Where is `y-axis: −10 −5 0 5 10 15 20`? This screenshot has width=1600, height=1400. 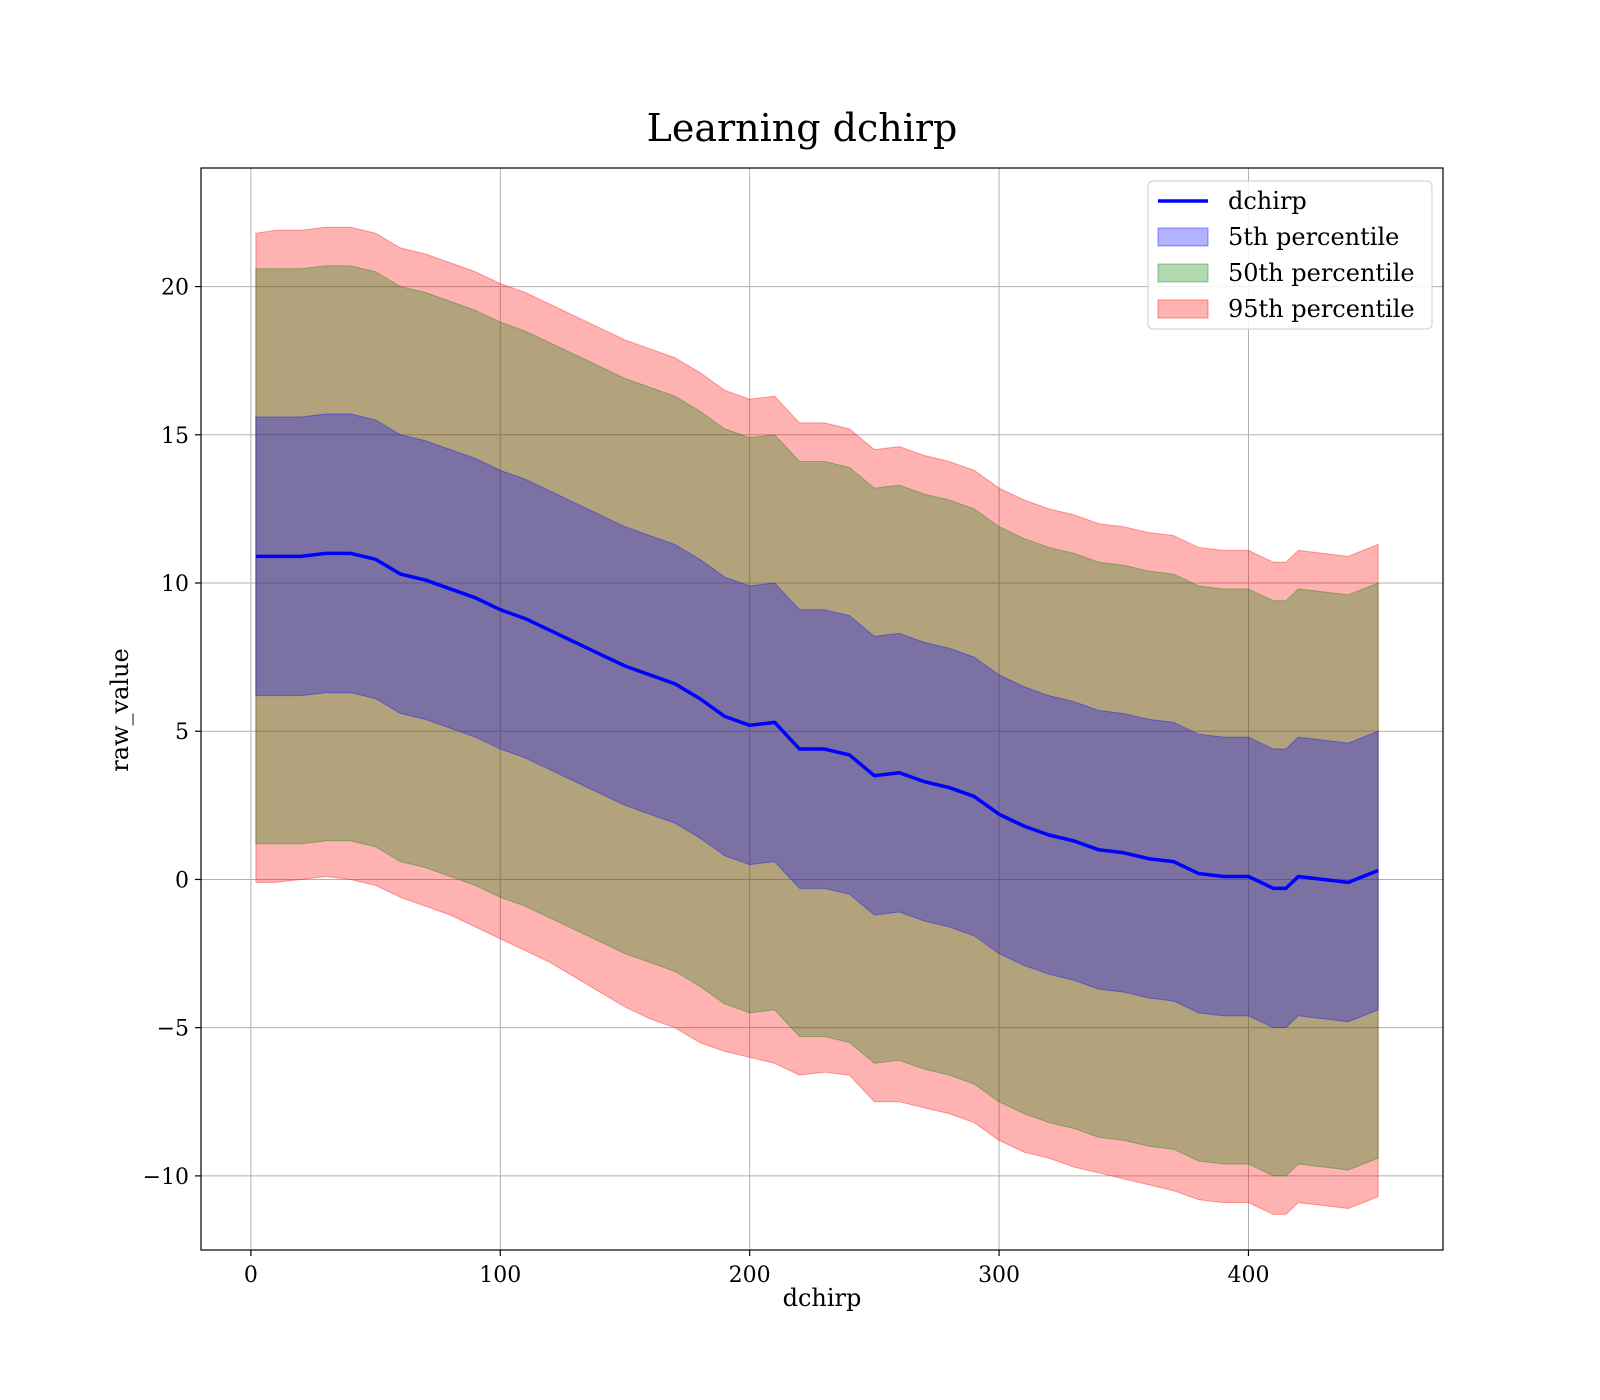 y-axis: −10 −5 0 5 10 15 20 is located at coordinates (172, 733).